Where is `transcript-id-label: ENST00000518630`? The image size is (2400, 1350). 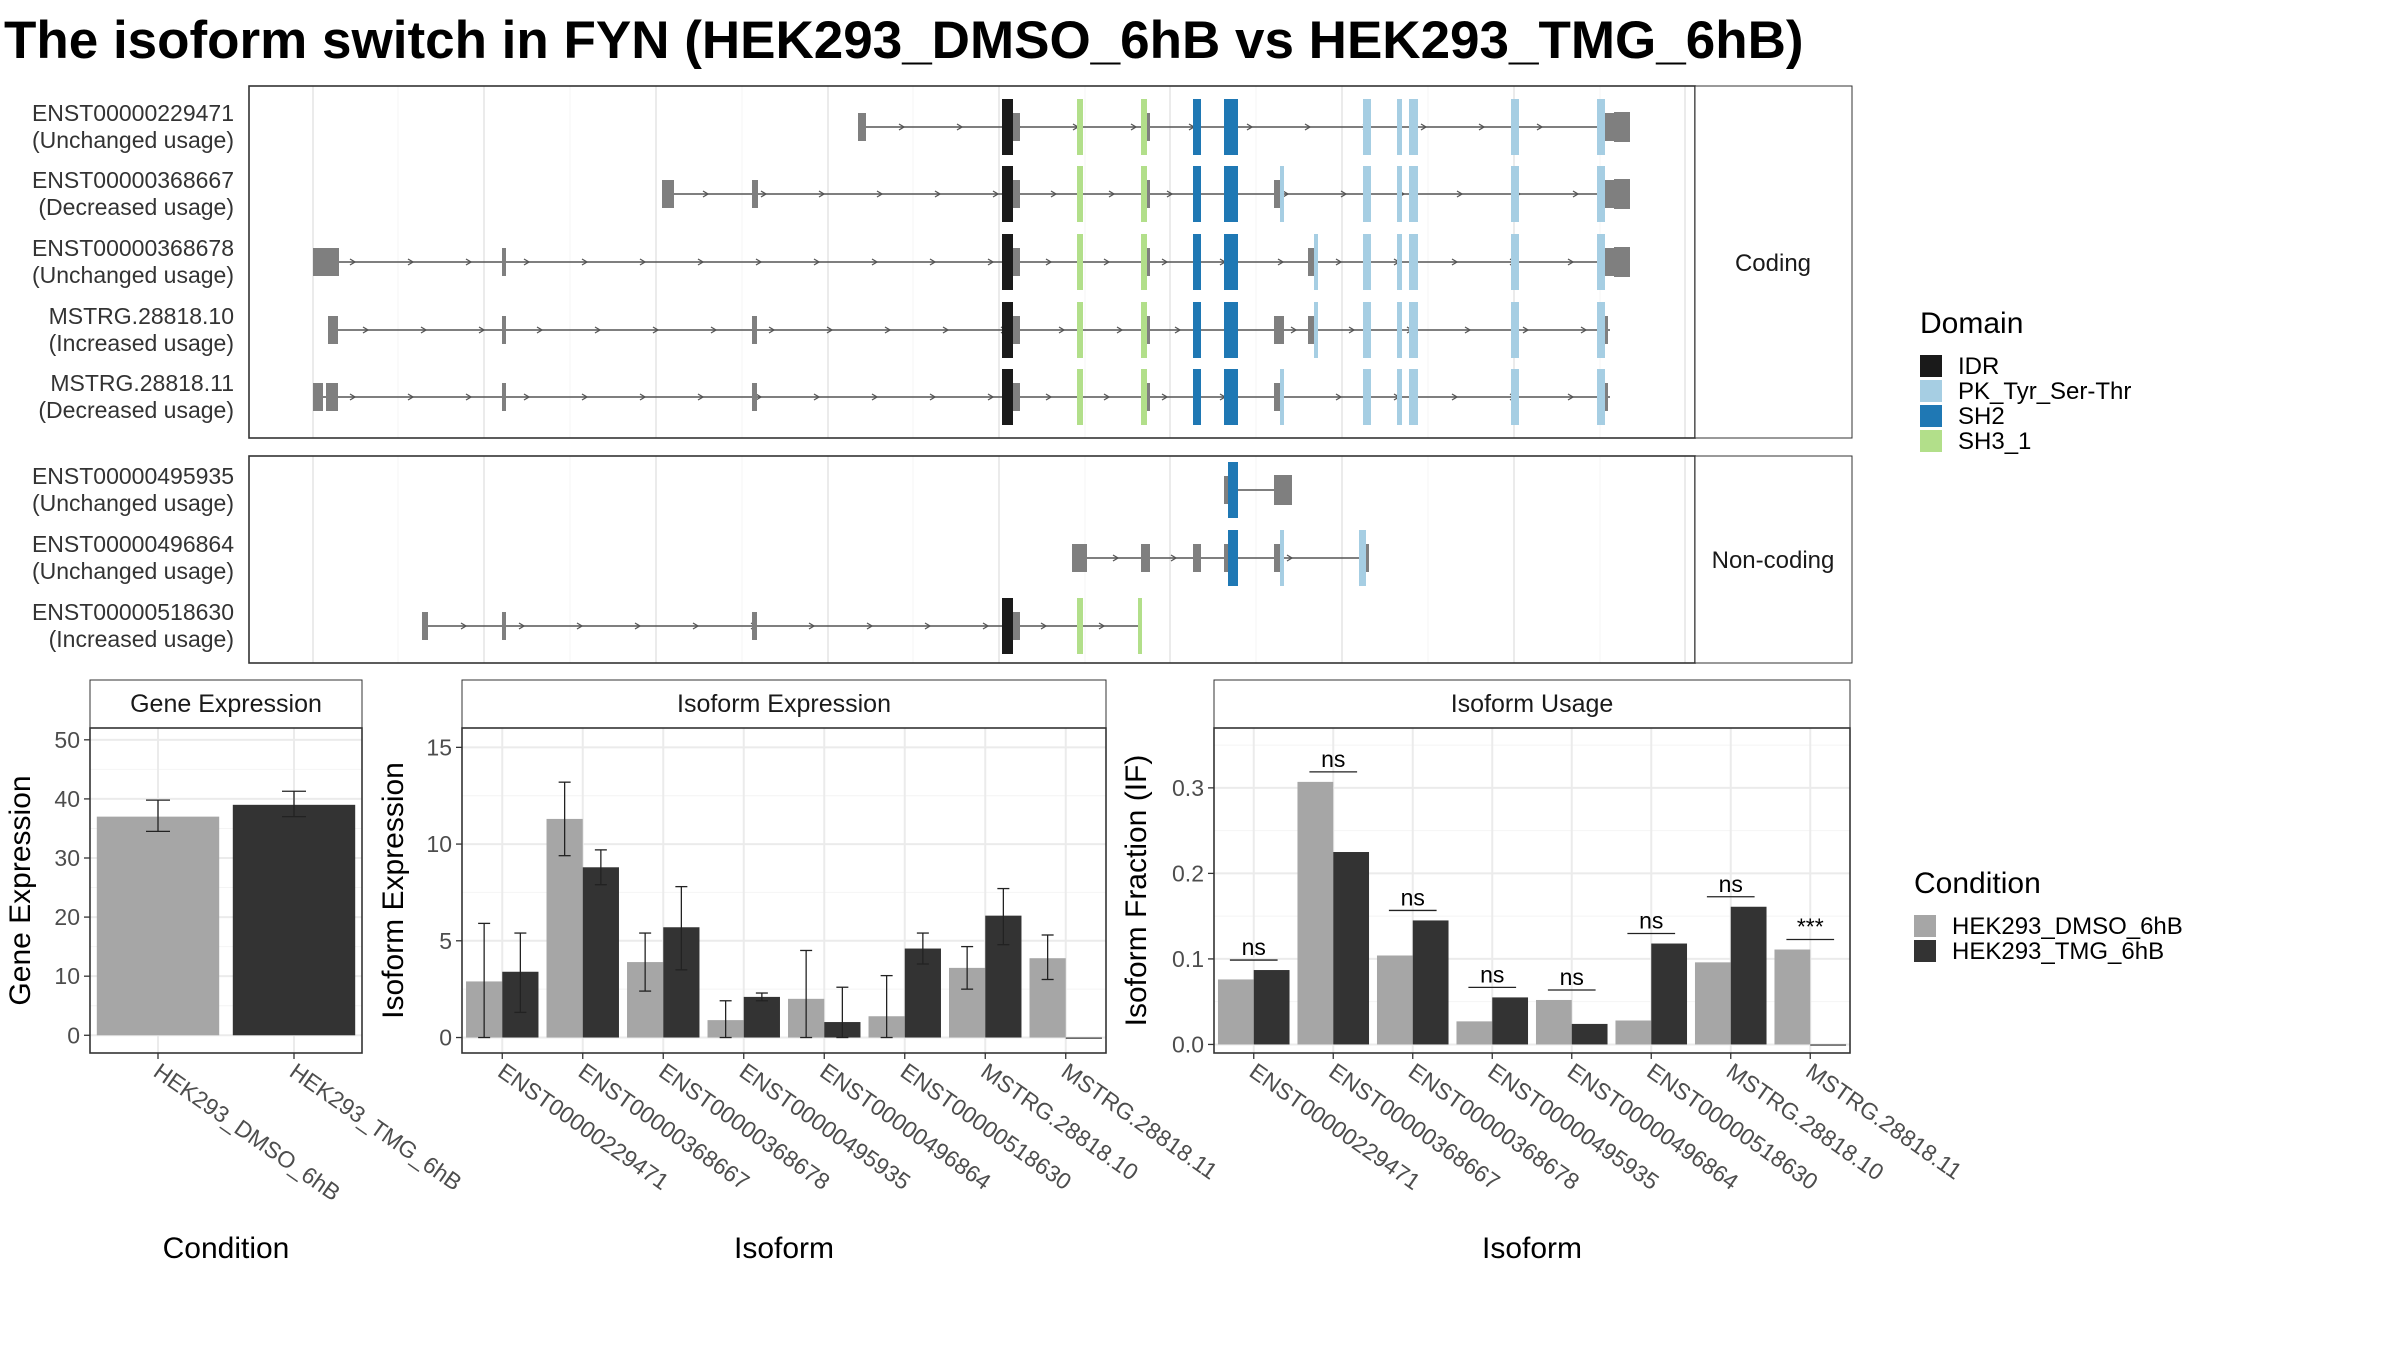 transcript-id-label: ENST00000518630 is located at coordinates (133, 612).